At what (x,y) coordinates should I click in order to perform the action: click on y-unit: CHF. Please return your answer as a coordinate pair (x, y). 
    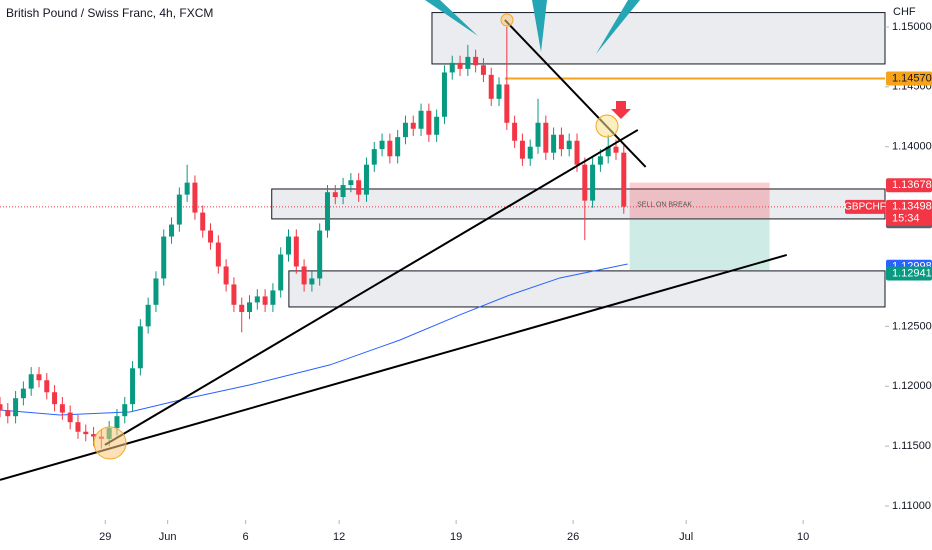
    Looking at the image, I should click on (904, 12).